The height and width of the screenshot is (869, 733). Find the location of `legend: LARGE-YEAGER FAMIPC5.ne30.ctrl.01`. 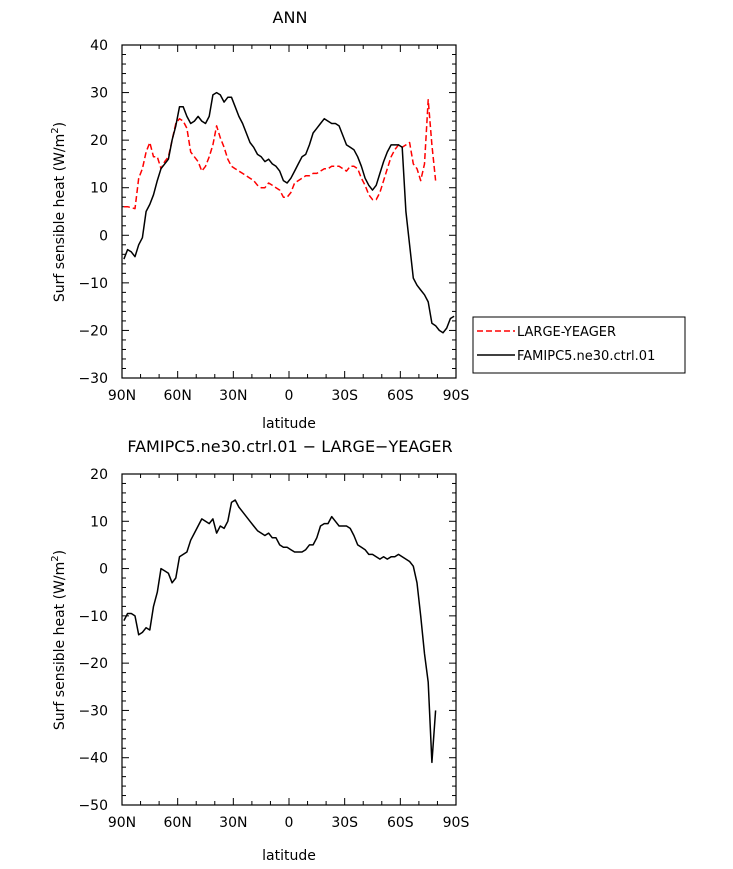

legend: LARGE-YEAGER FAMIPC5.ne30.ctrl.01 is located at coordinates (579, 345).